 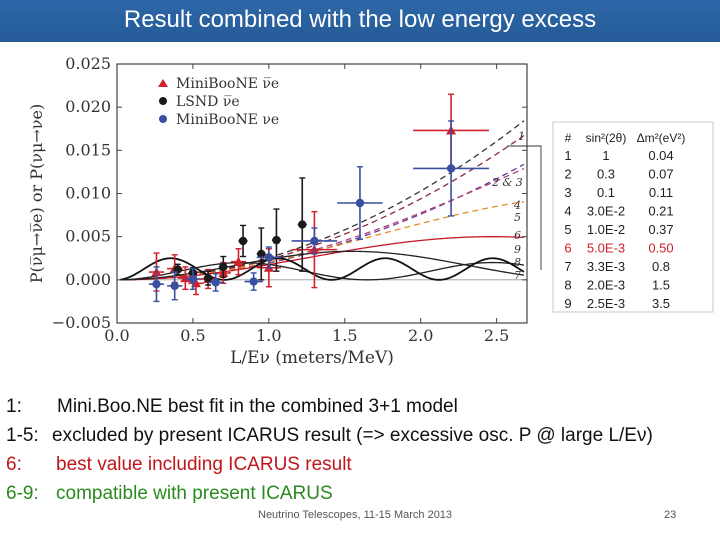 I want to click on page-number: 23, so click(x=670, y=515).